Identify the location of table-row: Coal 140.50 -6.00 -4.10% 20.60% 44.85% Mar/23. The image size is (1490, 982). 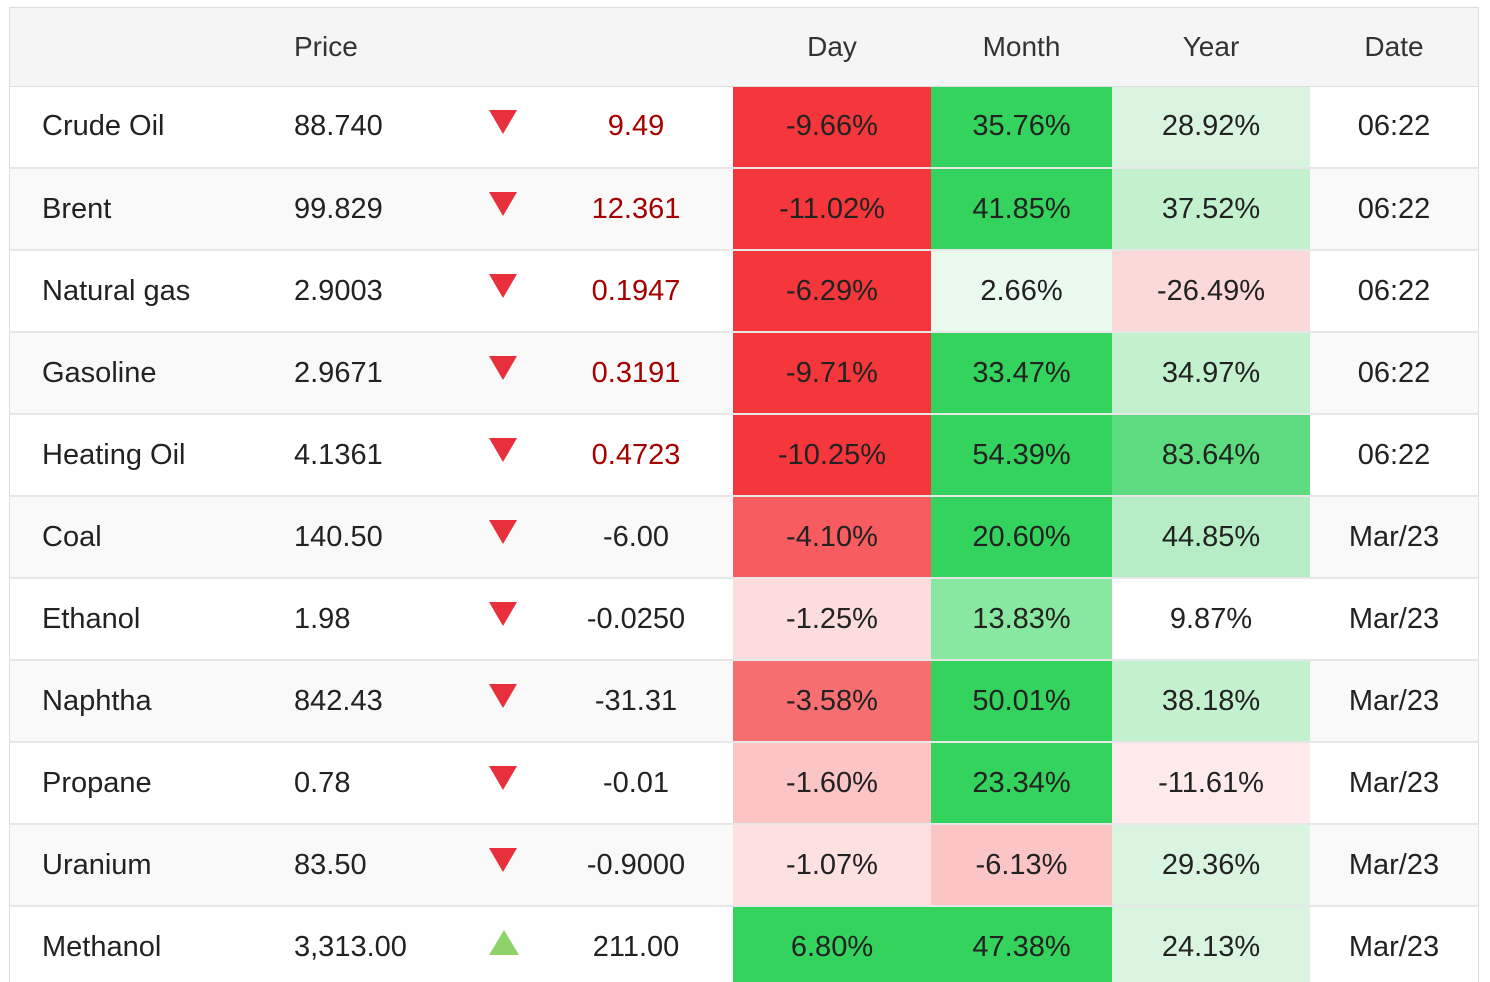
(744, 537).